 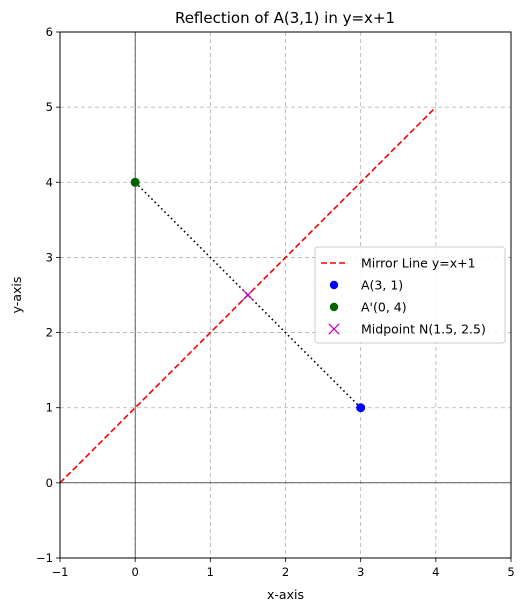 What do you see at coordinates (44, 558) in the screenshot?
I see `y-tick-label: −1` at bounding box center [44, 558].